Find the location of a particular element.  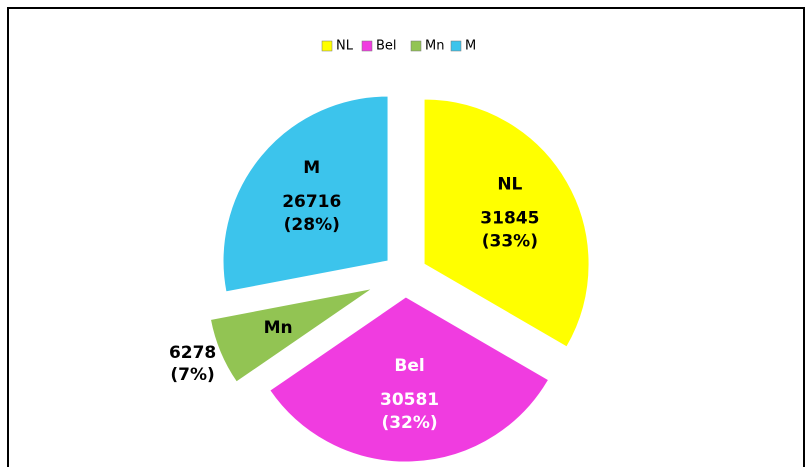

slice-name: Bel is located at coordinates (409, 366).